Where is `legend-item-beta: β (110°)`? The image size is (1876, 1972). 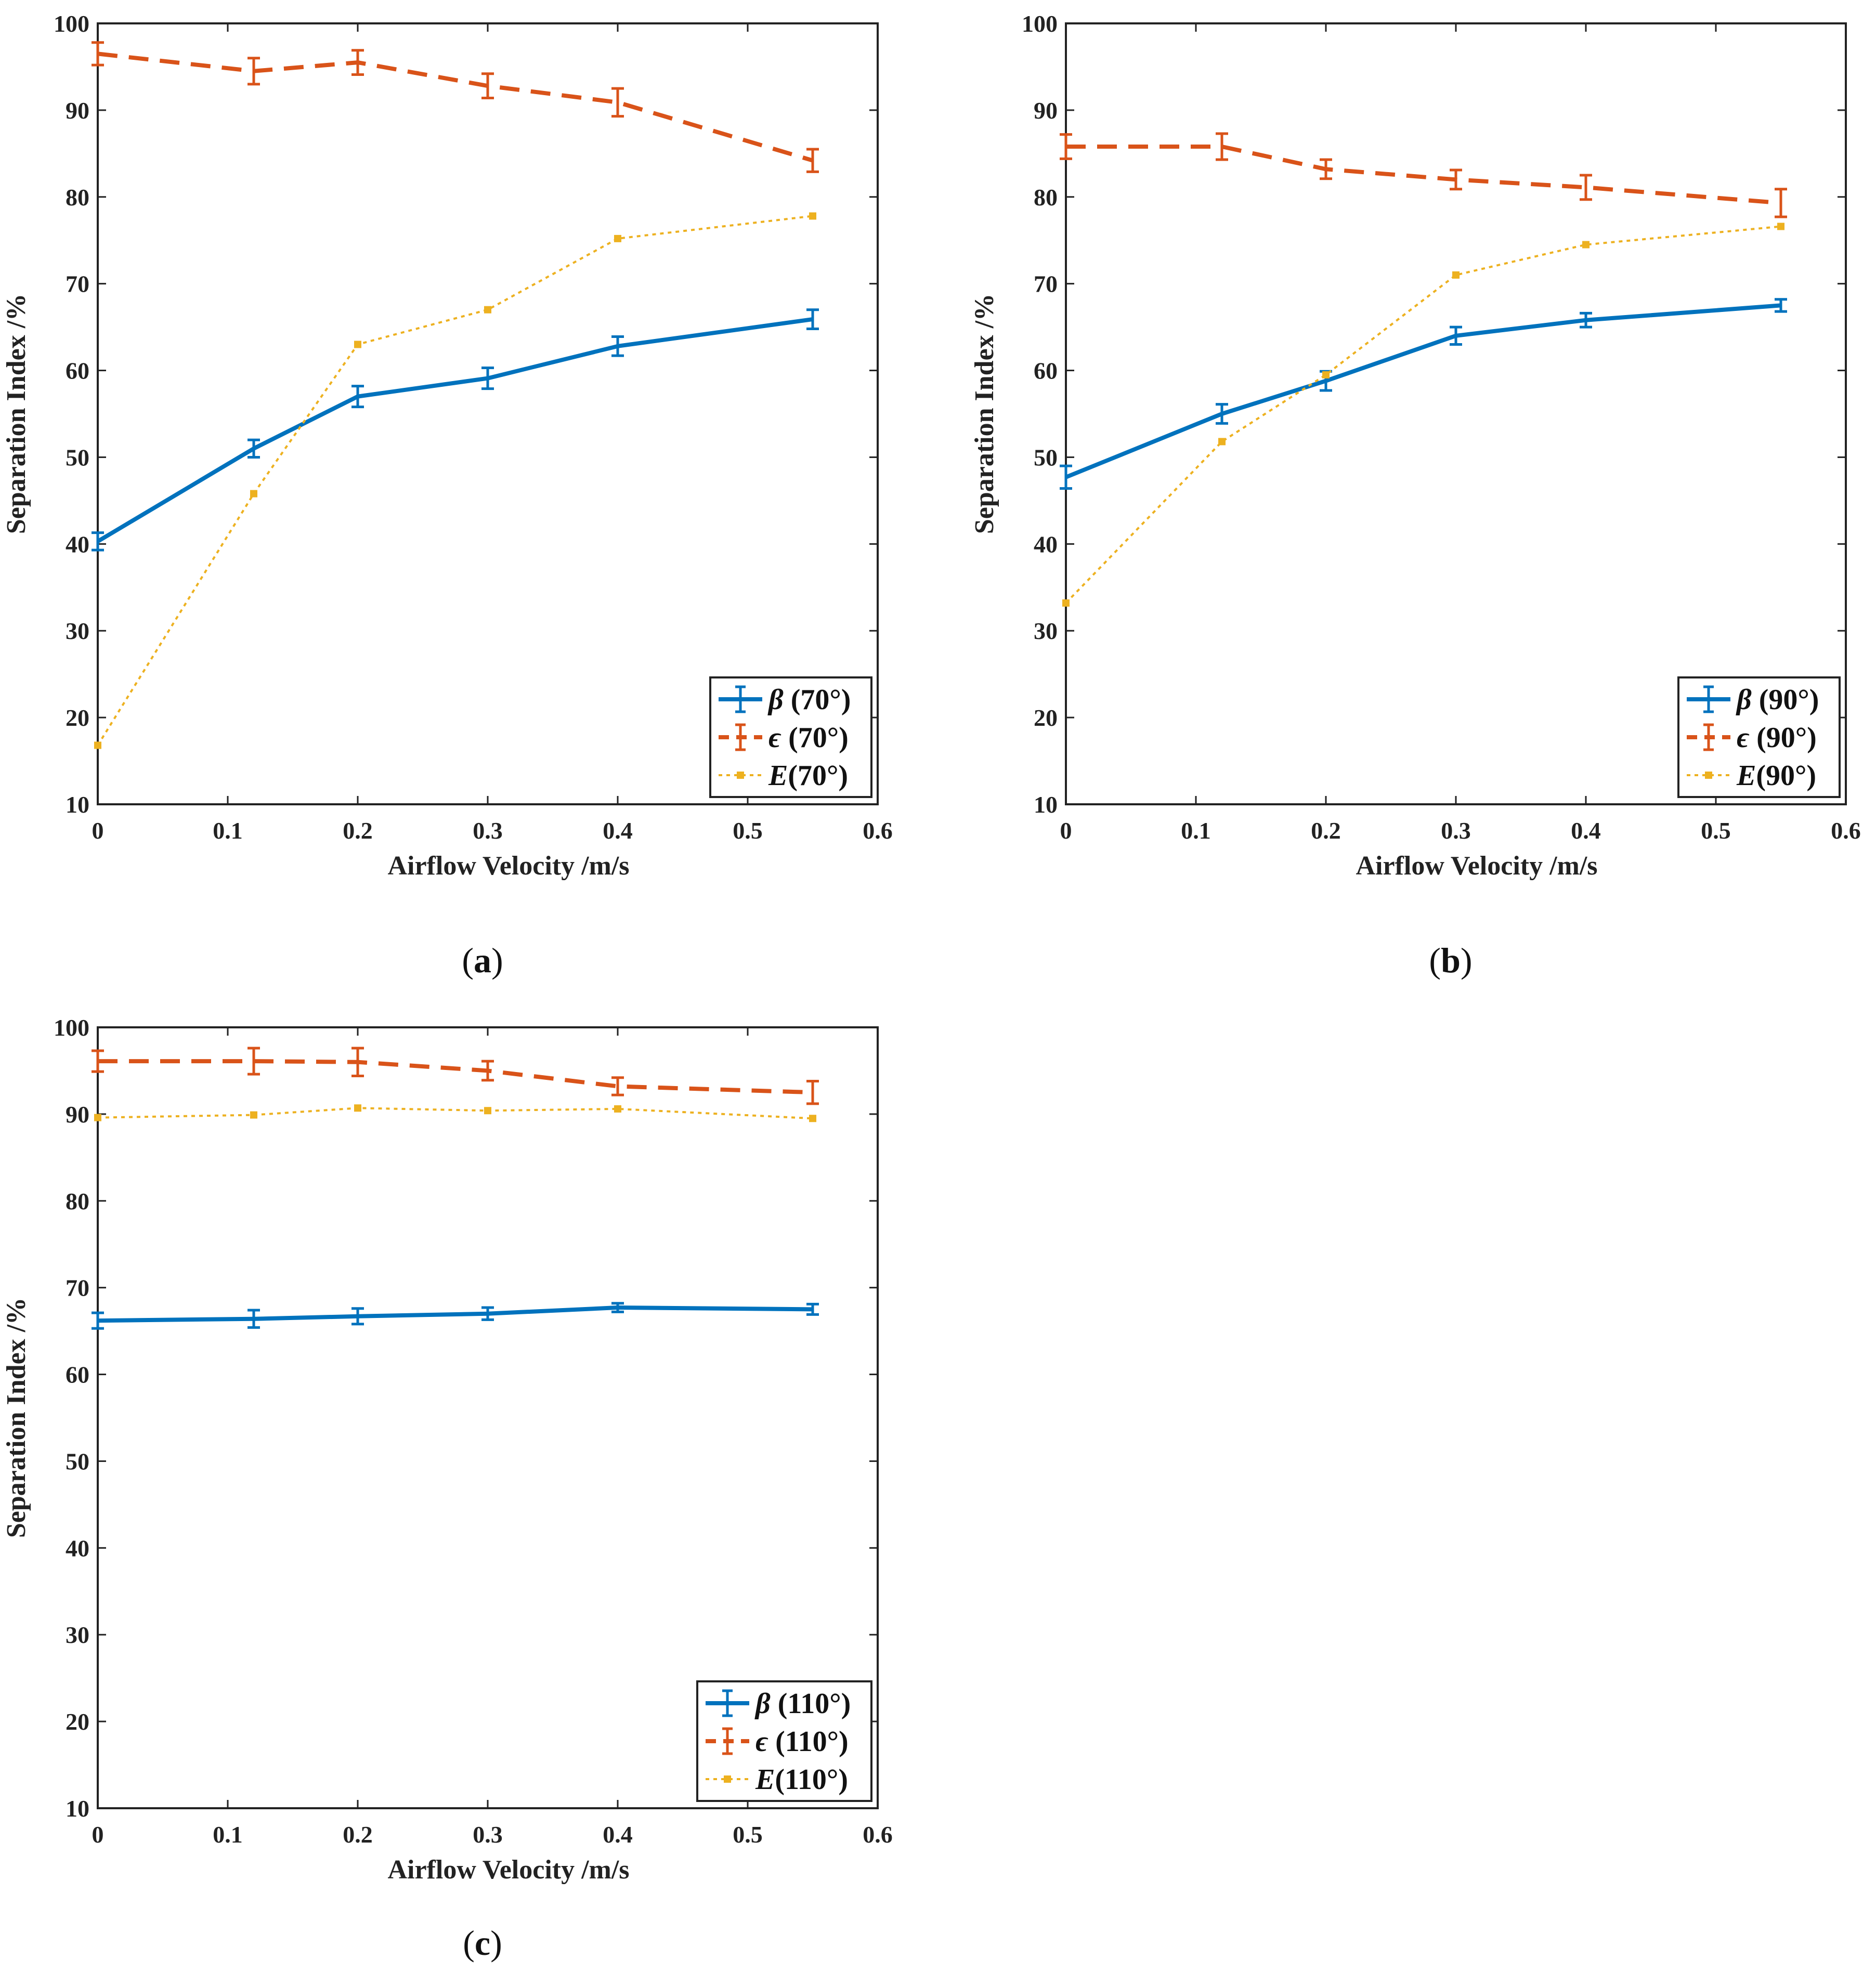 legend-item-beta: β (110°) is located at coordinates (778, 1704).